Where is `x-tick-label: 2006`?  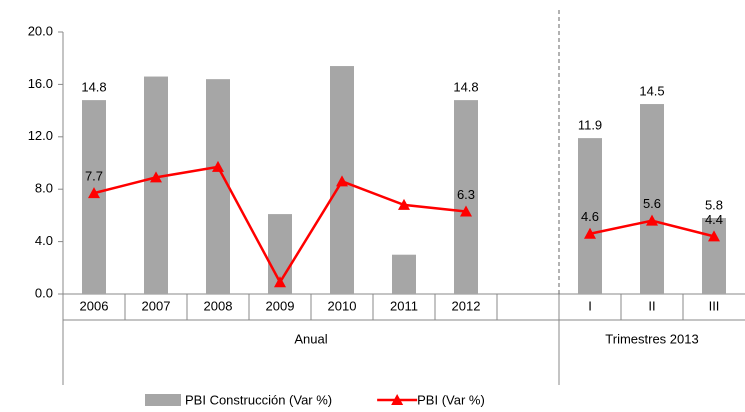
x-tick-label: 2006 is located at coordinates (94, 305).